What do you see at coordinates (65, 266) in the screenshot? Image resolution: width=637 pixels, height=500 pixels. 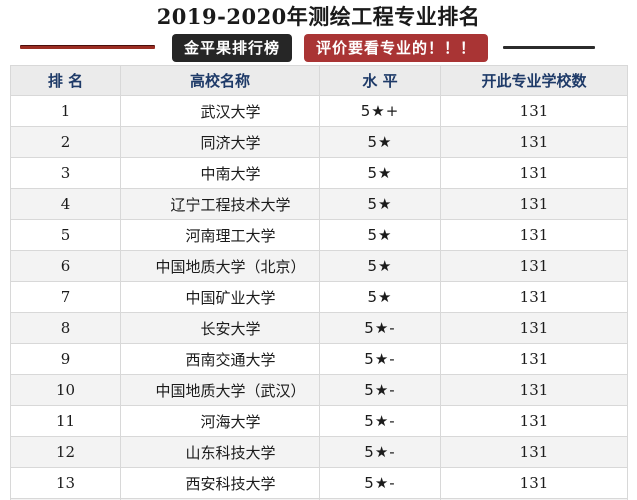 I see `rank-cell: 6` at bounding box center [65, 266].